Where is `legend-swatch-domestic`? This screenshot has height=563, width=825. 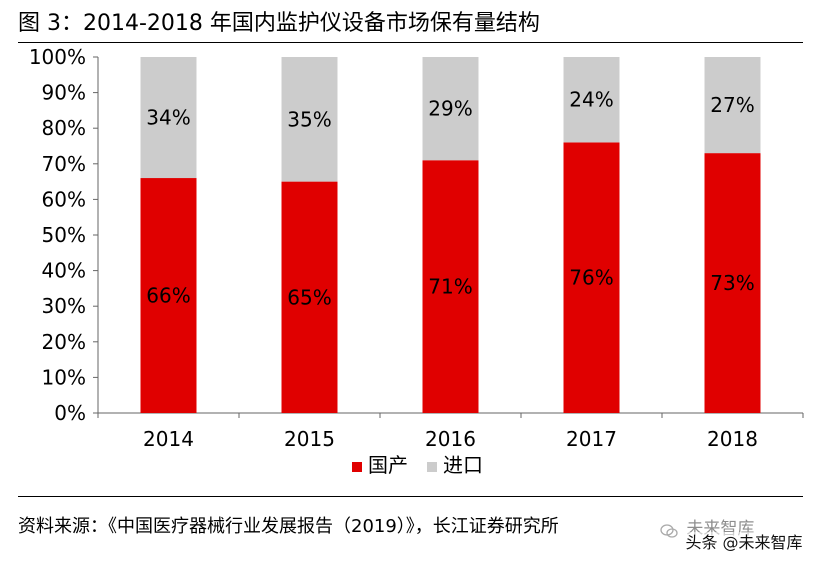 legend-swatch-domestic is located at coordinates (357, 467).